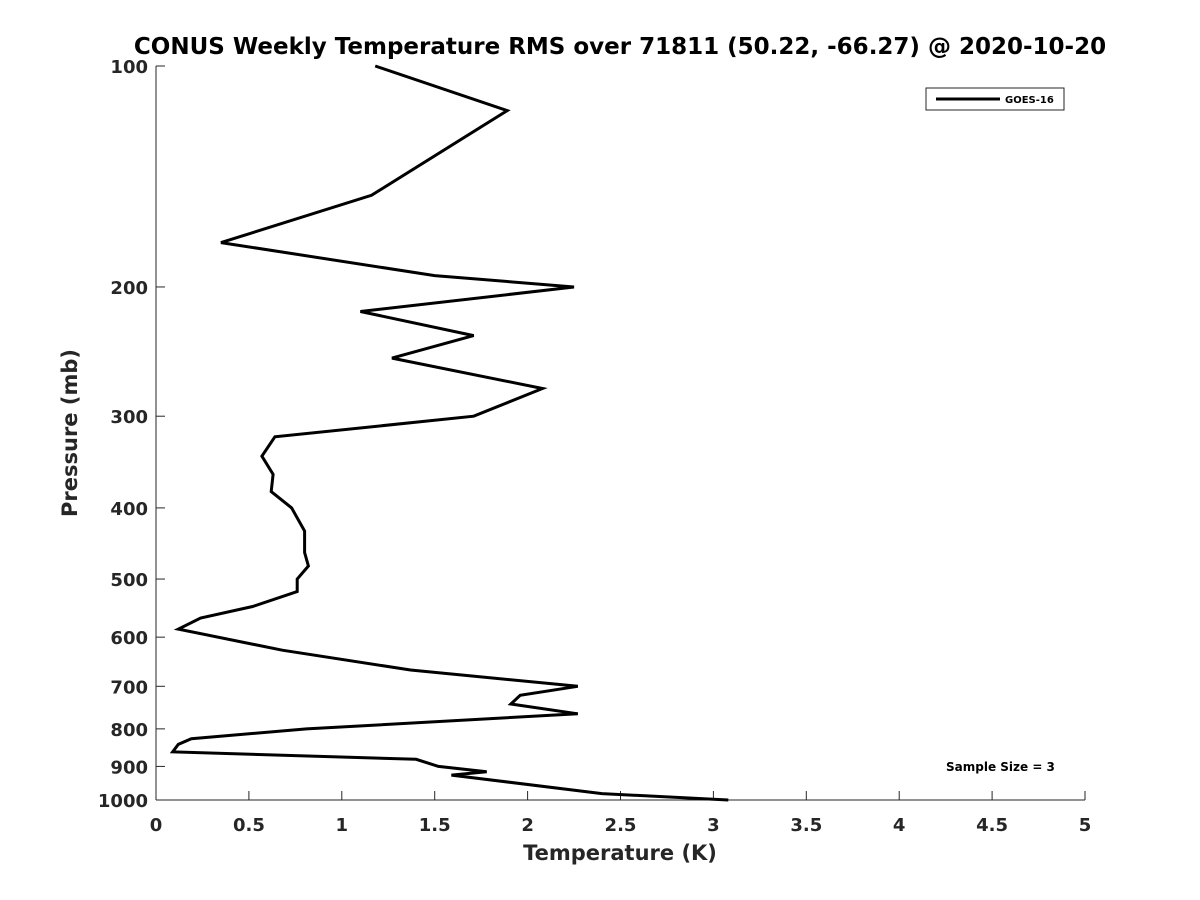  What do you see at coordinates (131, 434) in the screenshot?
I see `y-ticks: 100 200 300 400 500 600 700 800 900 1000` at bounding box center [131, 434].